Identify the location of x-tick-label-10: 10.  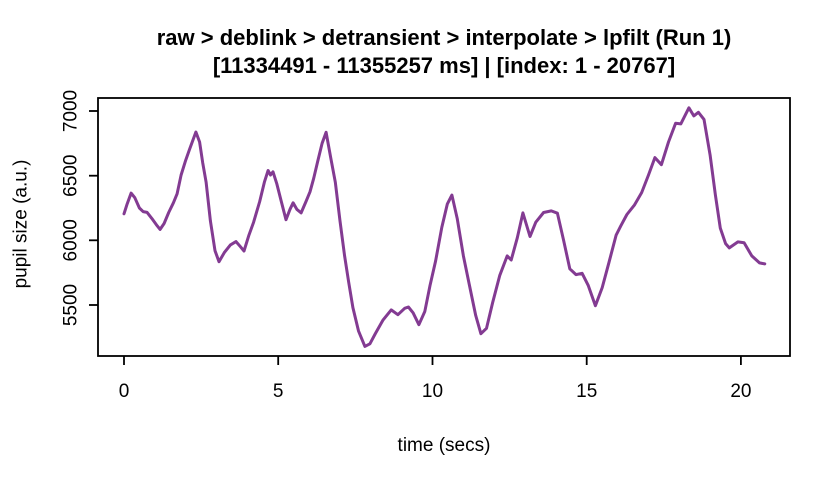
(432, 391).